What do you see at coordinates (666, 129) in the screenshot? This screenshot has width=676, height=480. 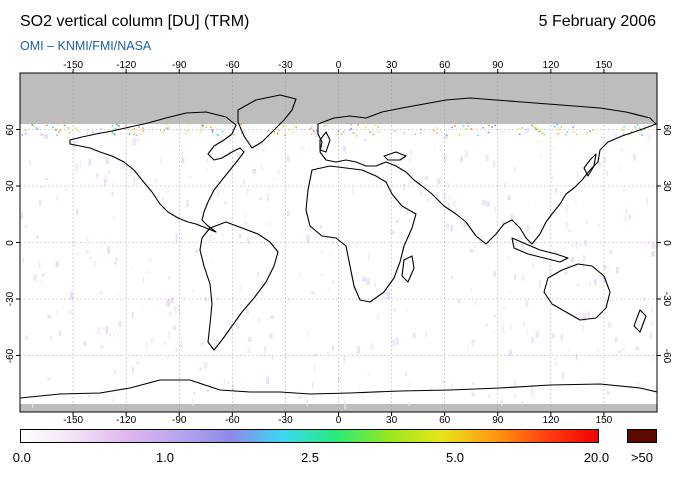 I see `lat-tick-label-right: 60` at bounding box center [666, 129].